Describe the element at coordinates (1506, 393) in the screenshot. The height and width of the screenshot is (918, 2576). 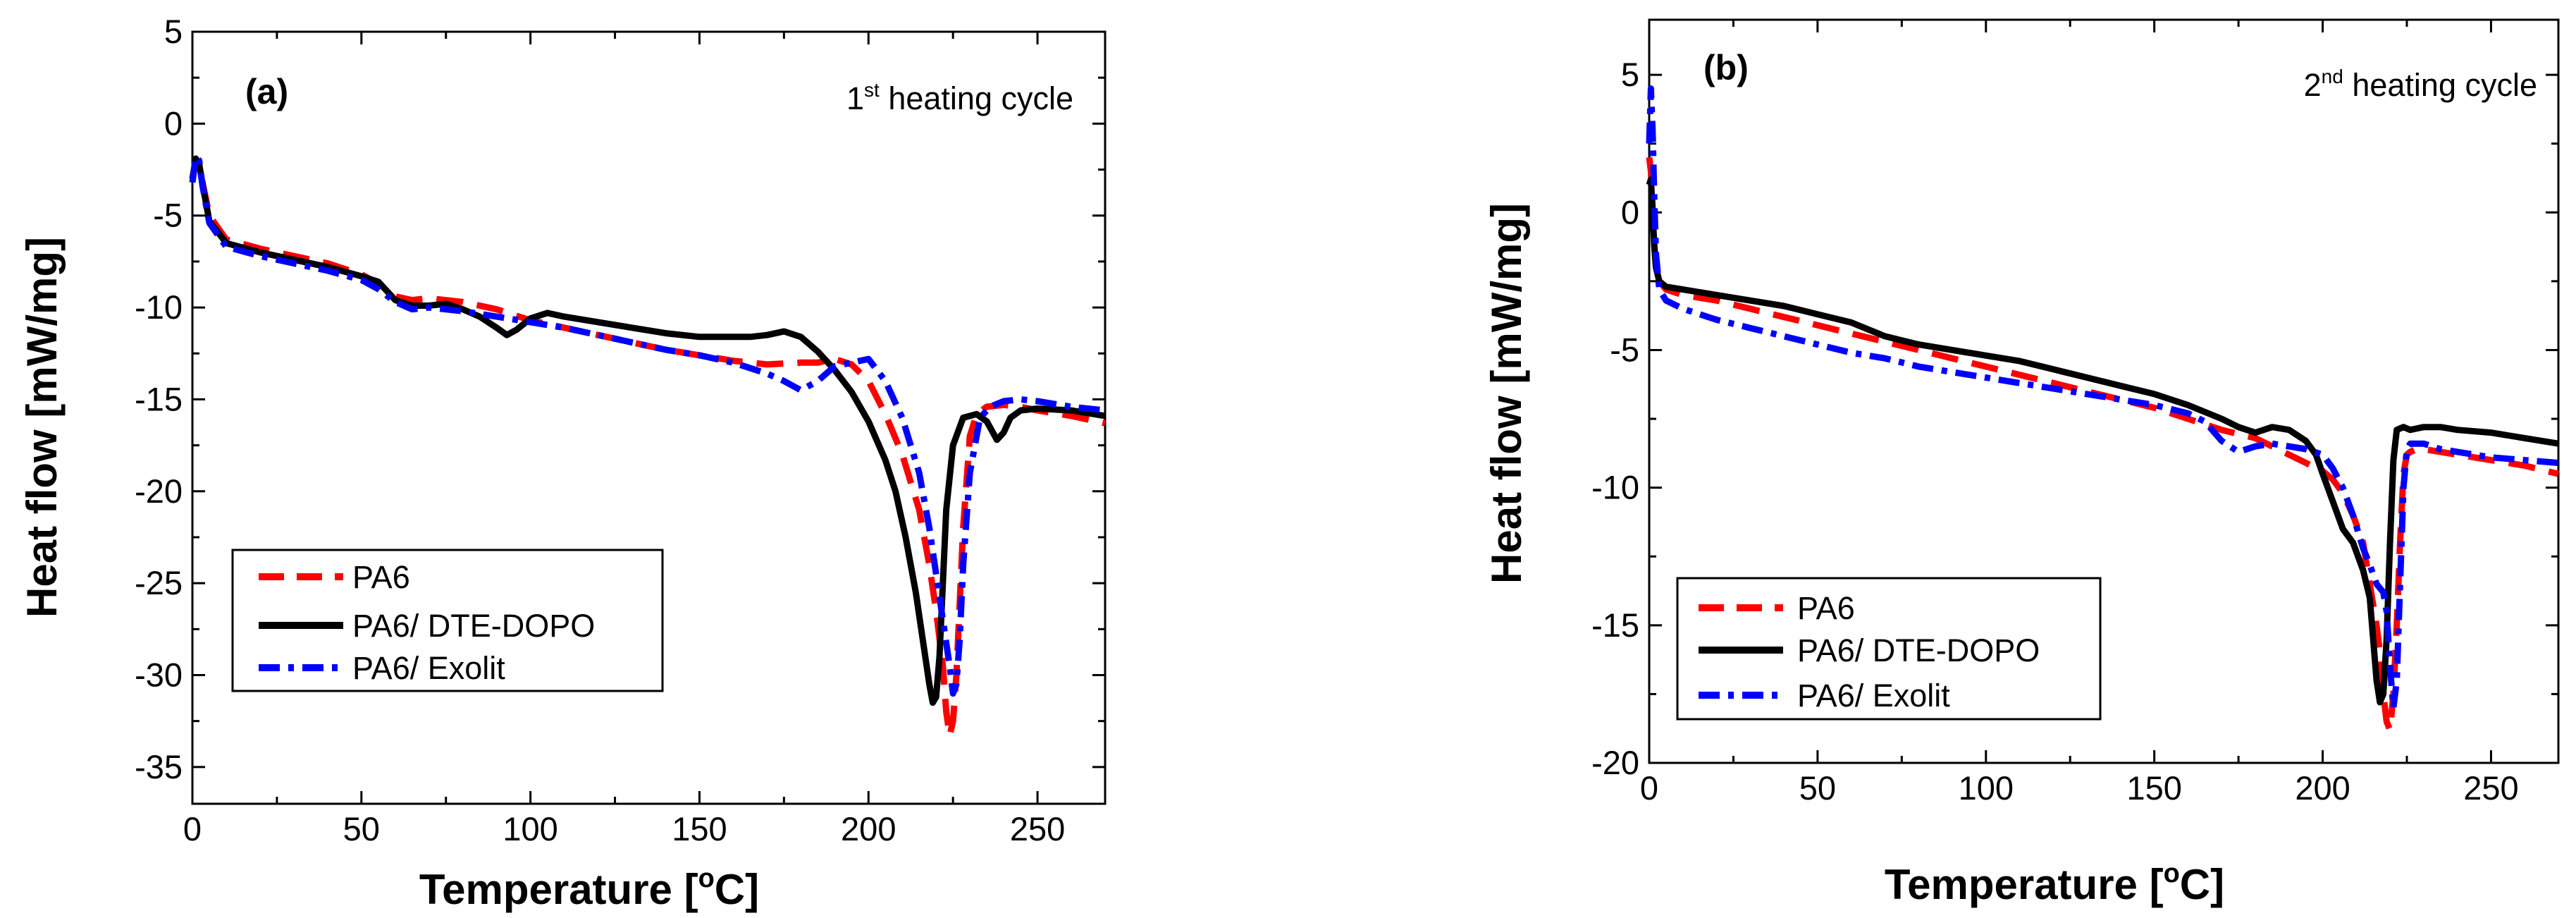
I see `panel-b-ylabel: Heat flow [mW/mg]` at that location.